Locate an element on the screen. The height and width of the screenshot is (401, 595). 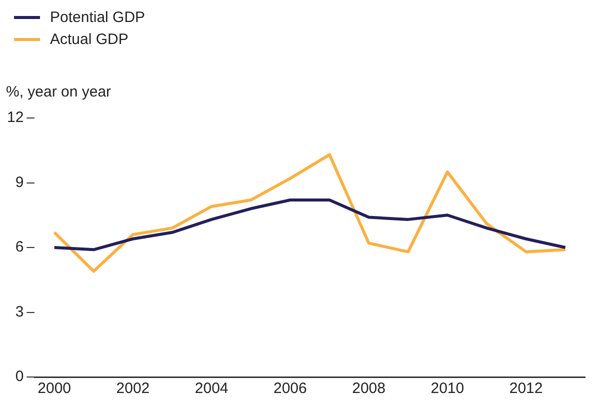
y-tick-label: 12 is located at coordinates (15, 117).